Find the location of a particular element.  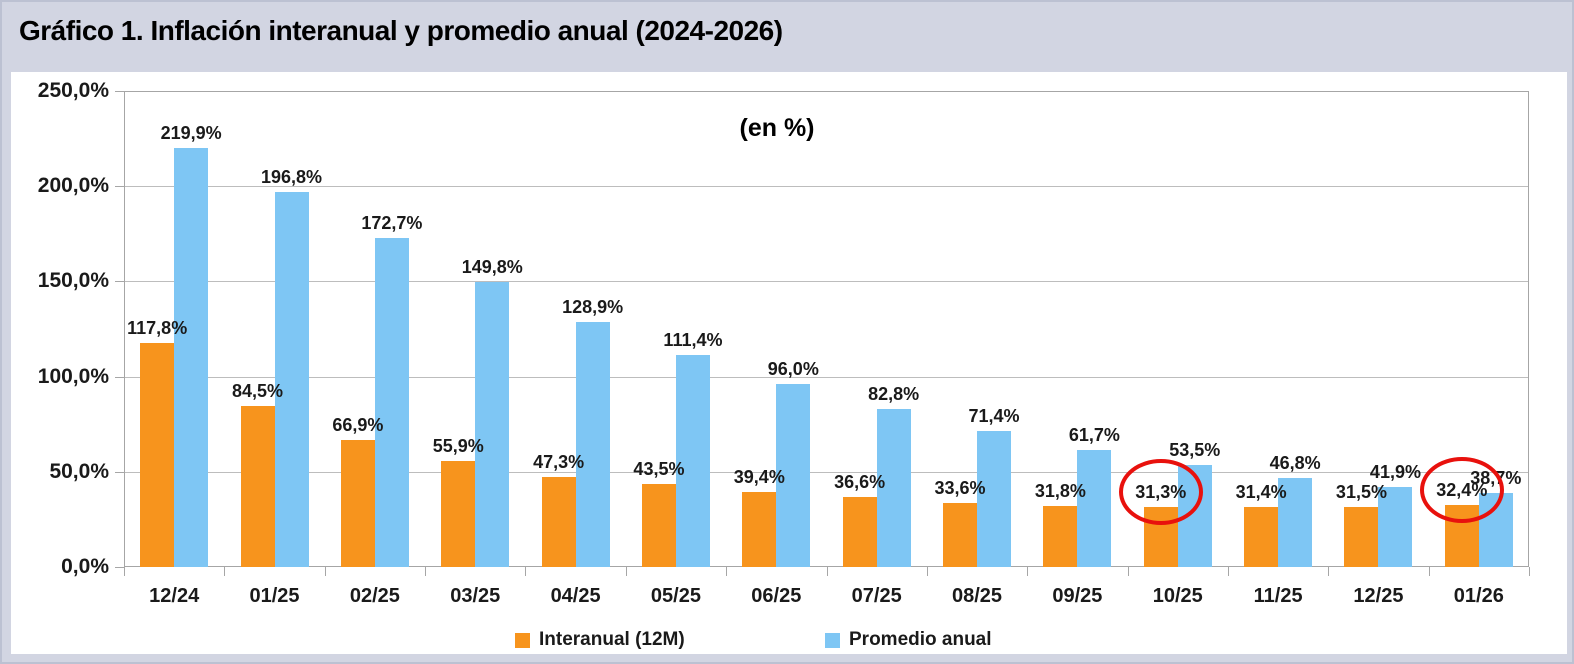

bar-interanual-07/25 is located at coordinates (859, 532).